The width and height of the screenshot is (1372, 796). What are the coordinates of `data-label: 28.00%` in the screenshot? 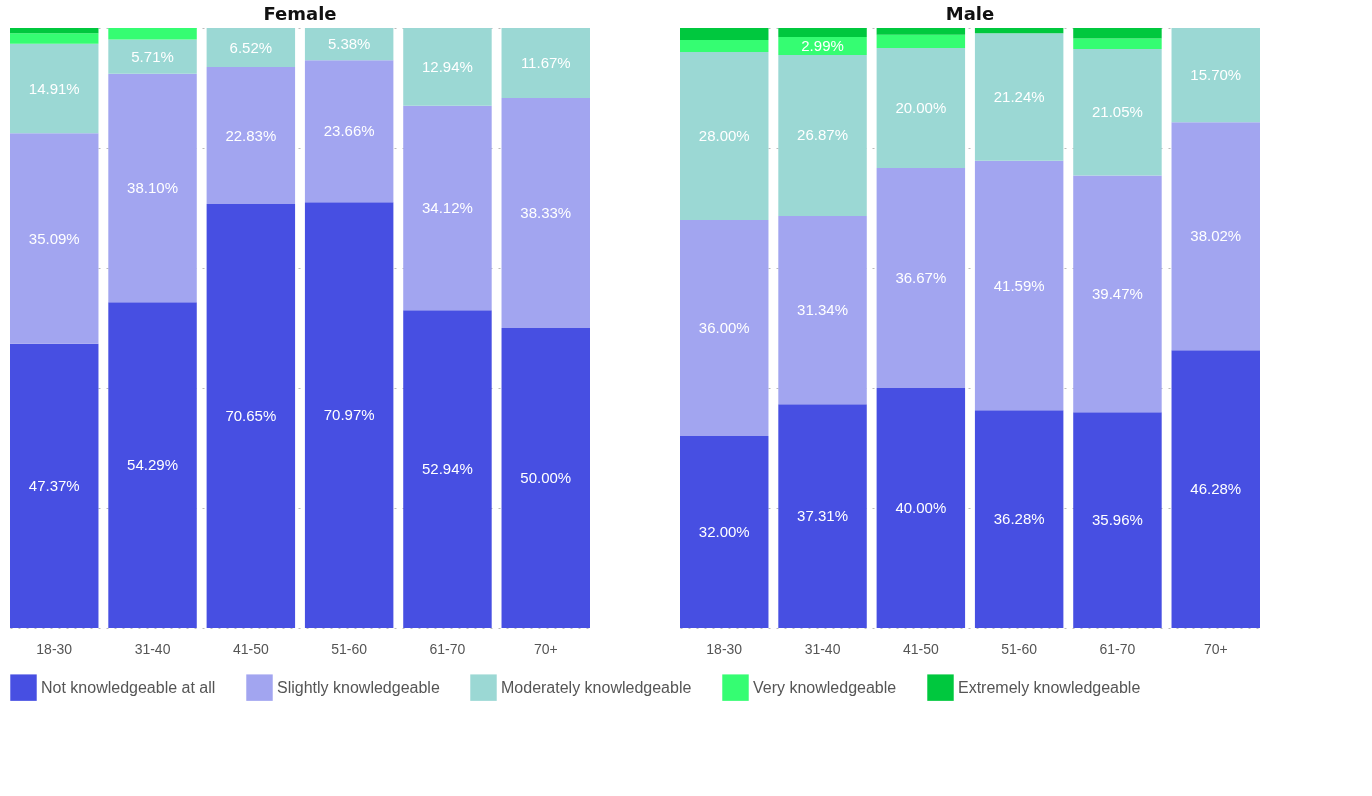 It's located at (724, 135).